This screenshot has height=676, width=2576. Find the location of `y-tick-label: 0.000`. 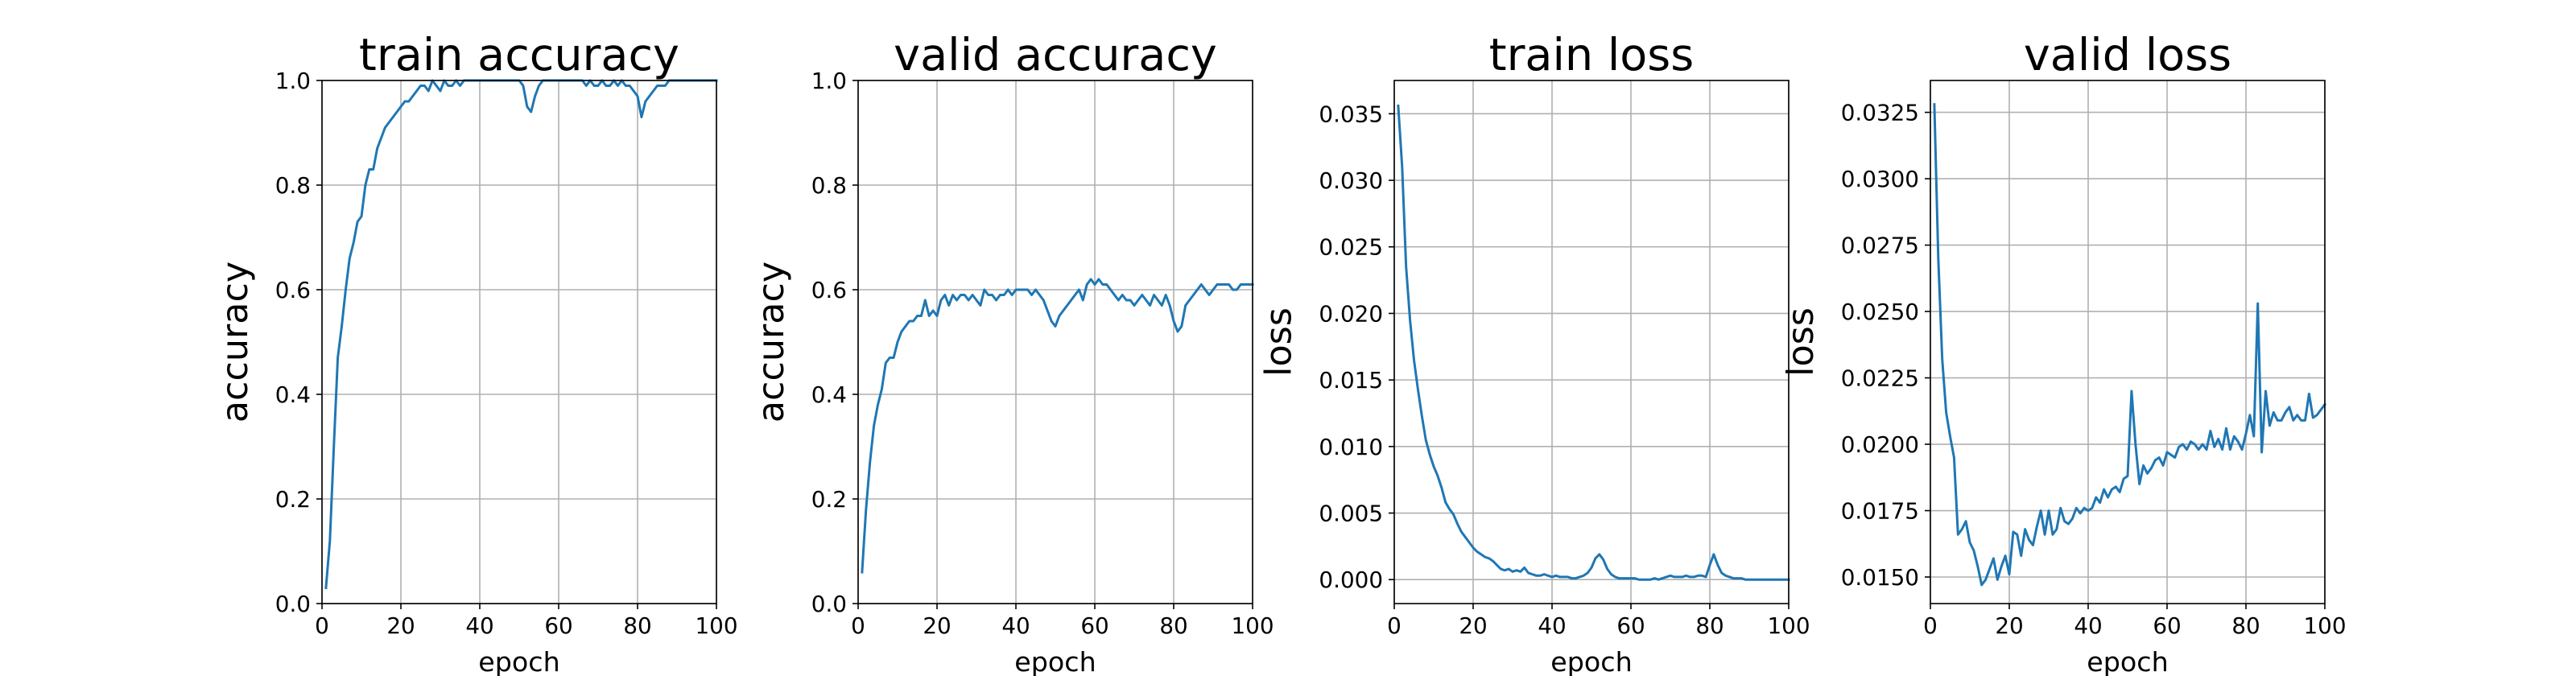

y-tick-label: 0.000 is located at coordinates (1351, 580).